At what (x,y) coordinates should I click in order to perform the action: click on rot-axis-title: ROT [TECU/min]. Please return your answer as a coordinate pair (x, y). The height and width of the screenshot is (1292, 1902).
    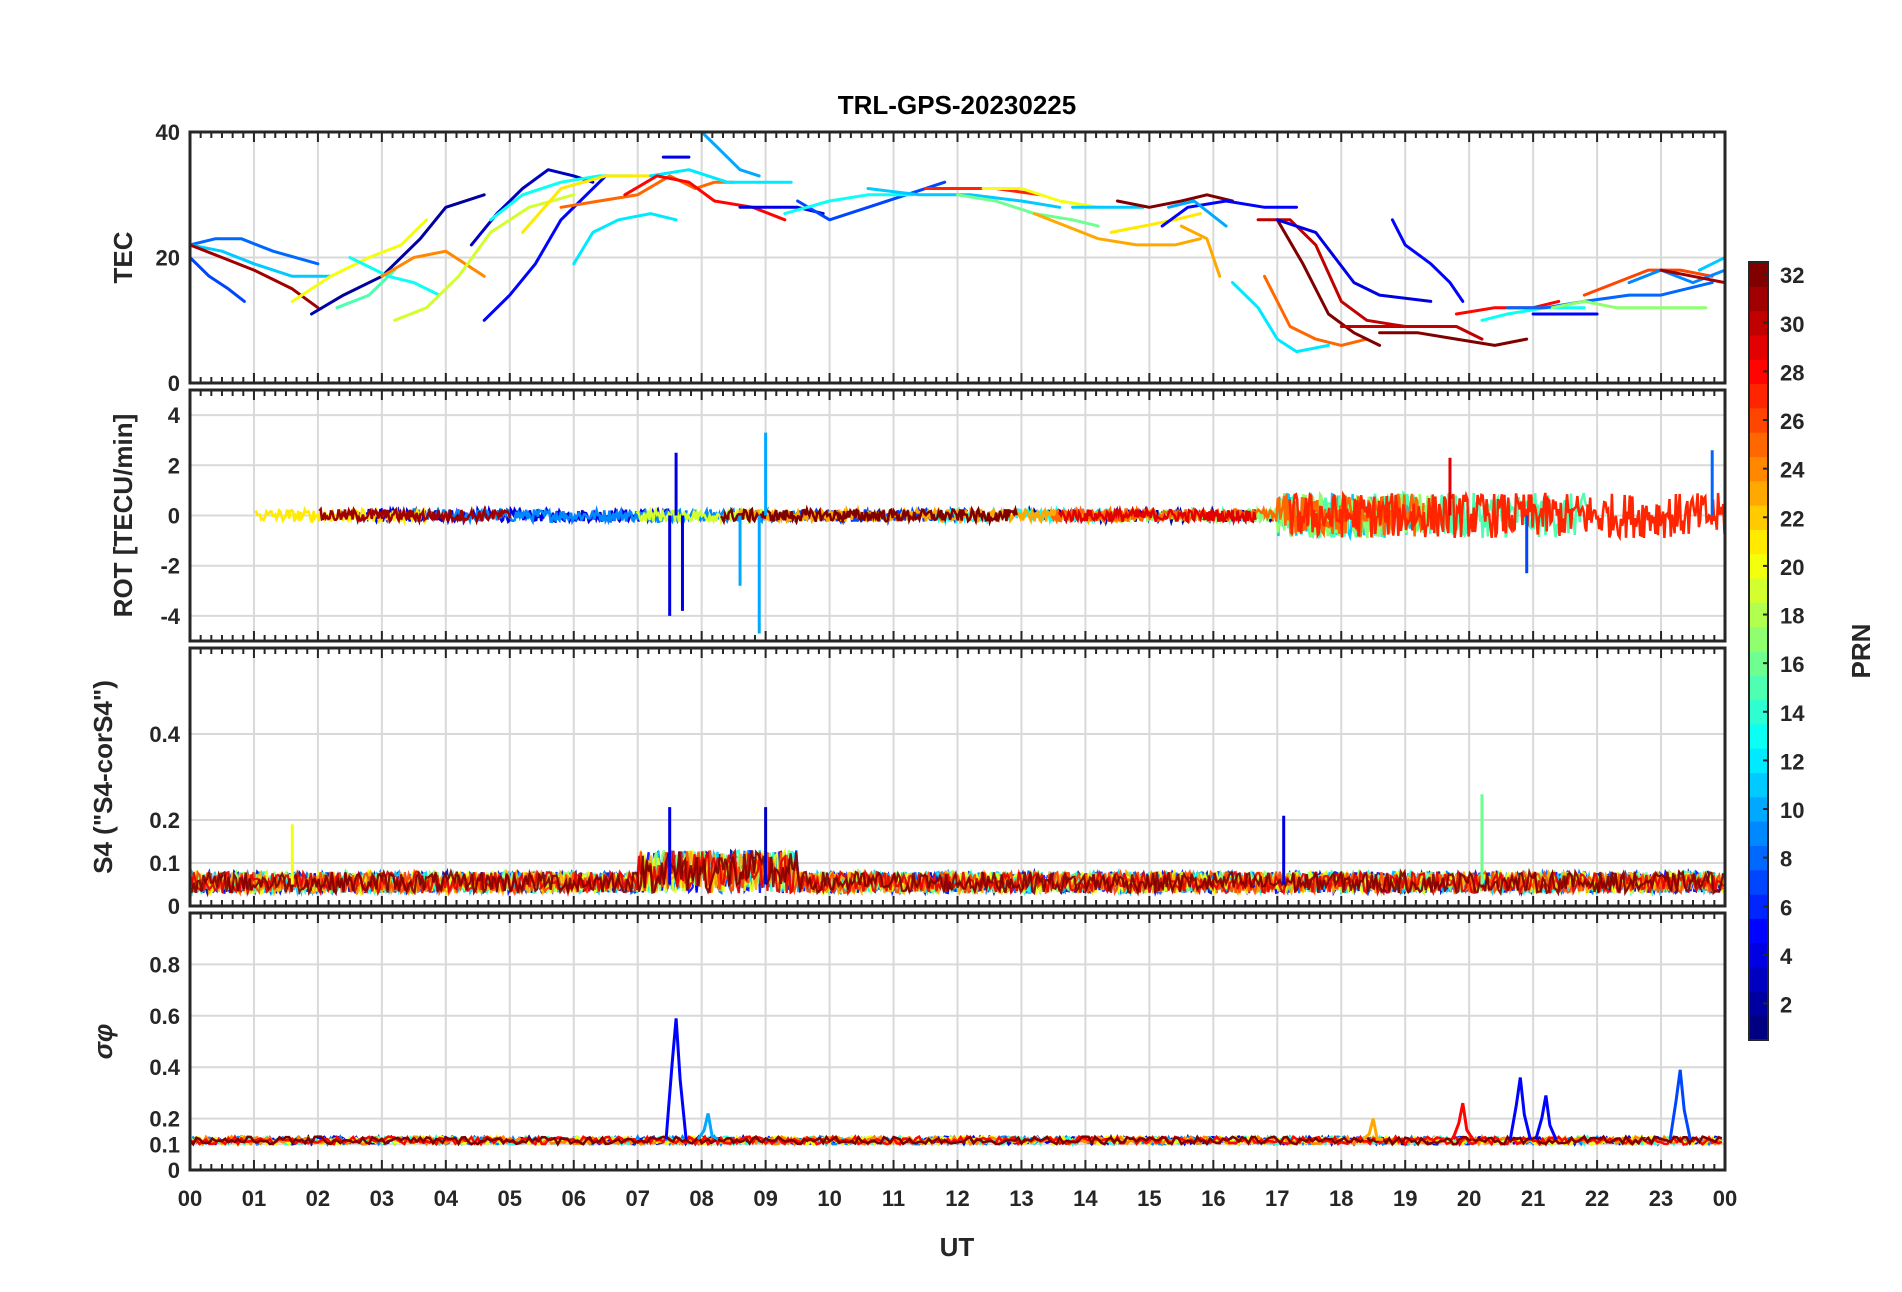
    Looking at the image, I should click on (123, 516).